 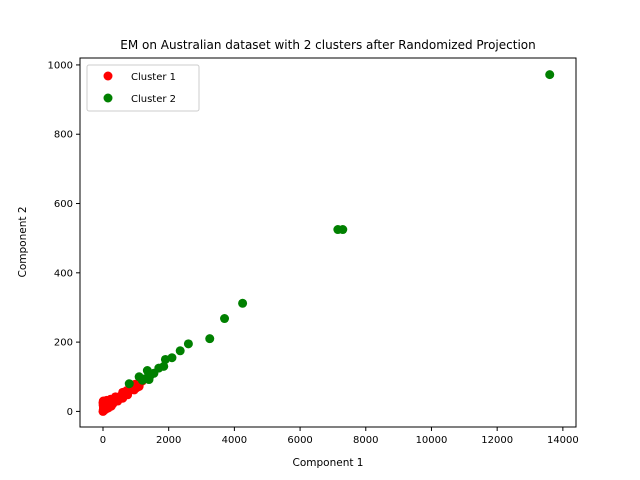 What do you see at coordinates (365, 440) in the screenshot?
I see `x-tick-label: 8000` at bounding box center [365, 440].